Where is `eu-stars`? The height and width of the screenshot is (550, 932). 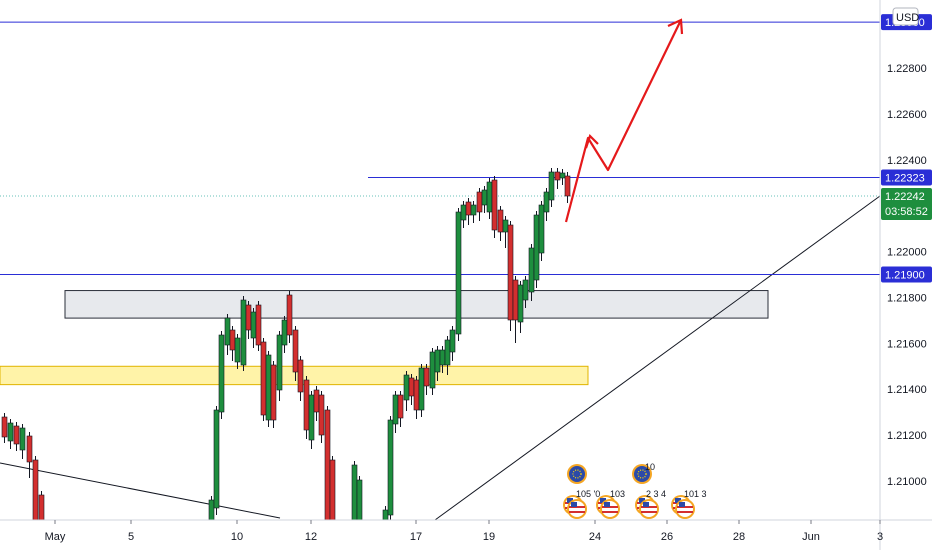
eu-stars is located at coordinates (642, 474).